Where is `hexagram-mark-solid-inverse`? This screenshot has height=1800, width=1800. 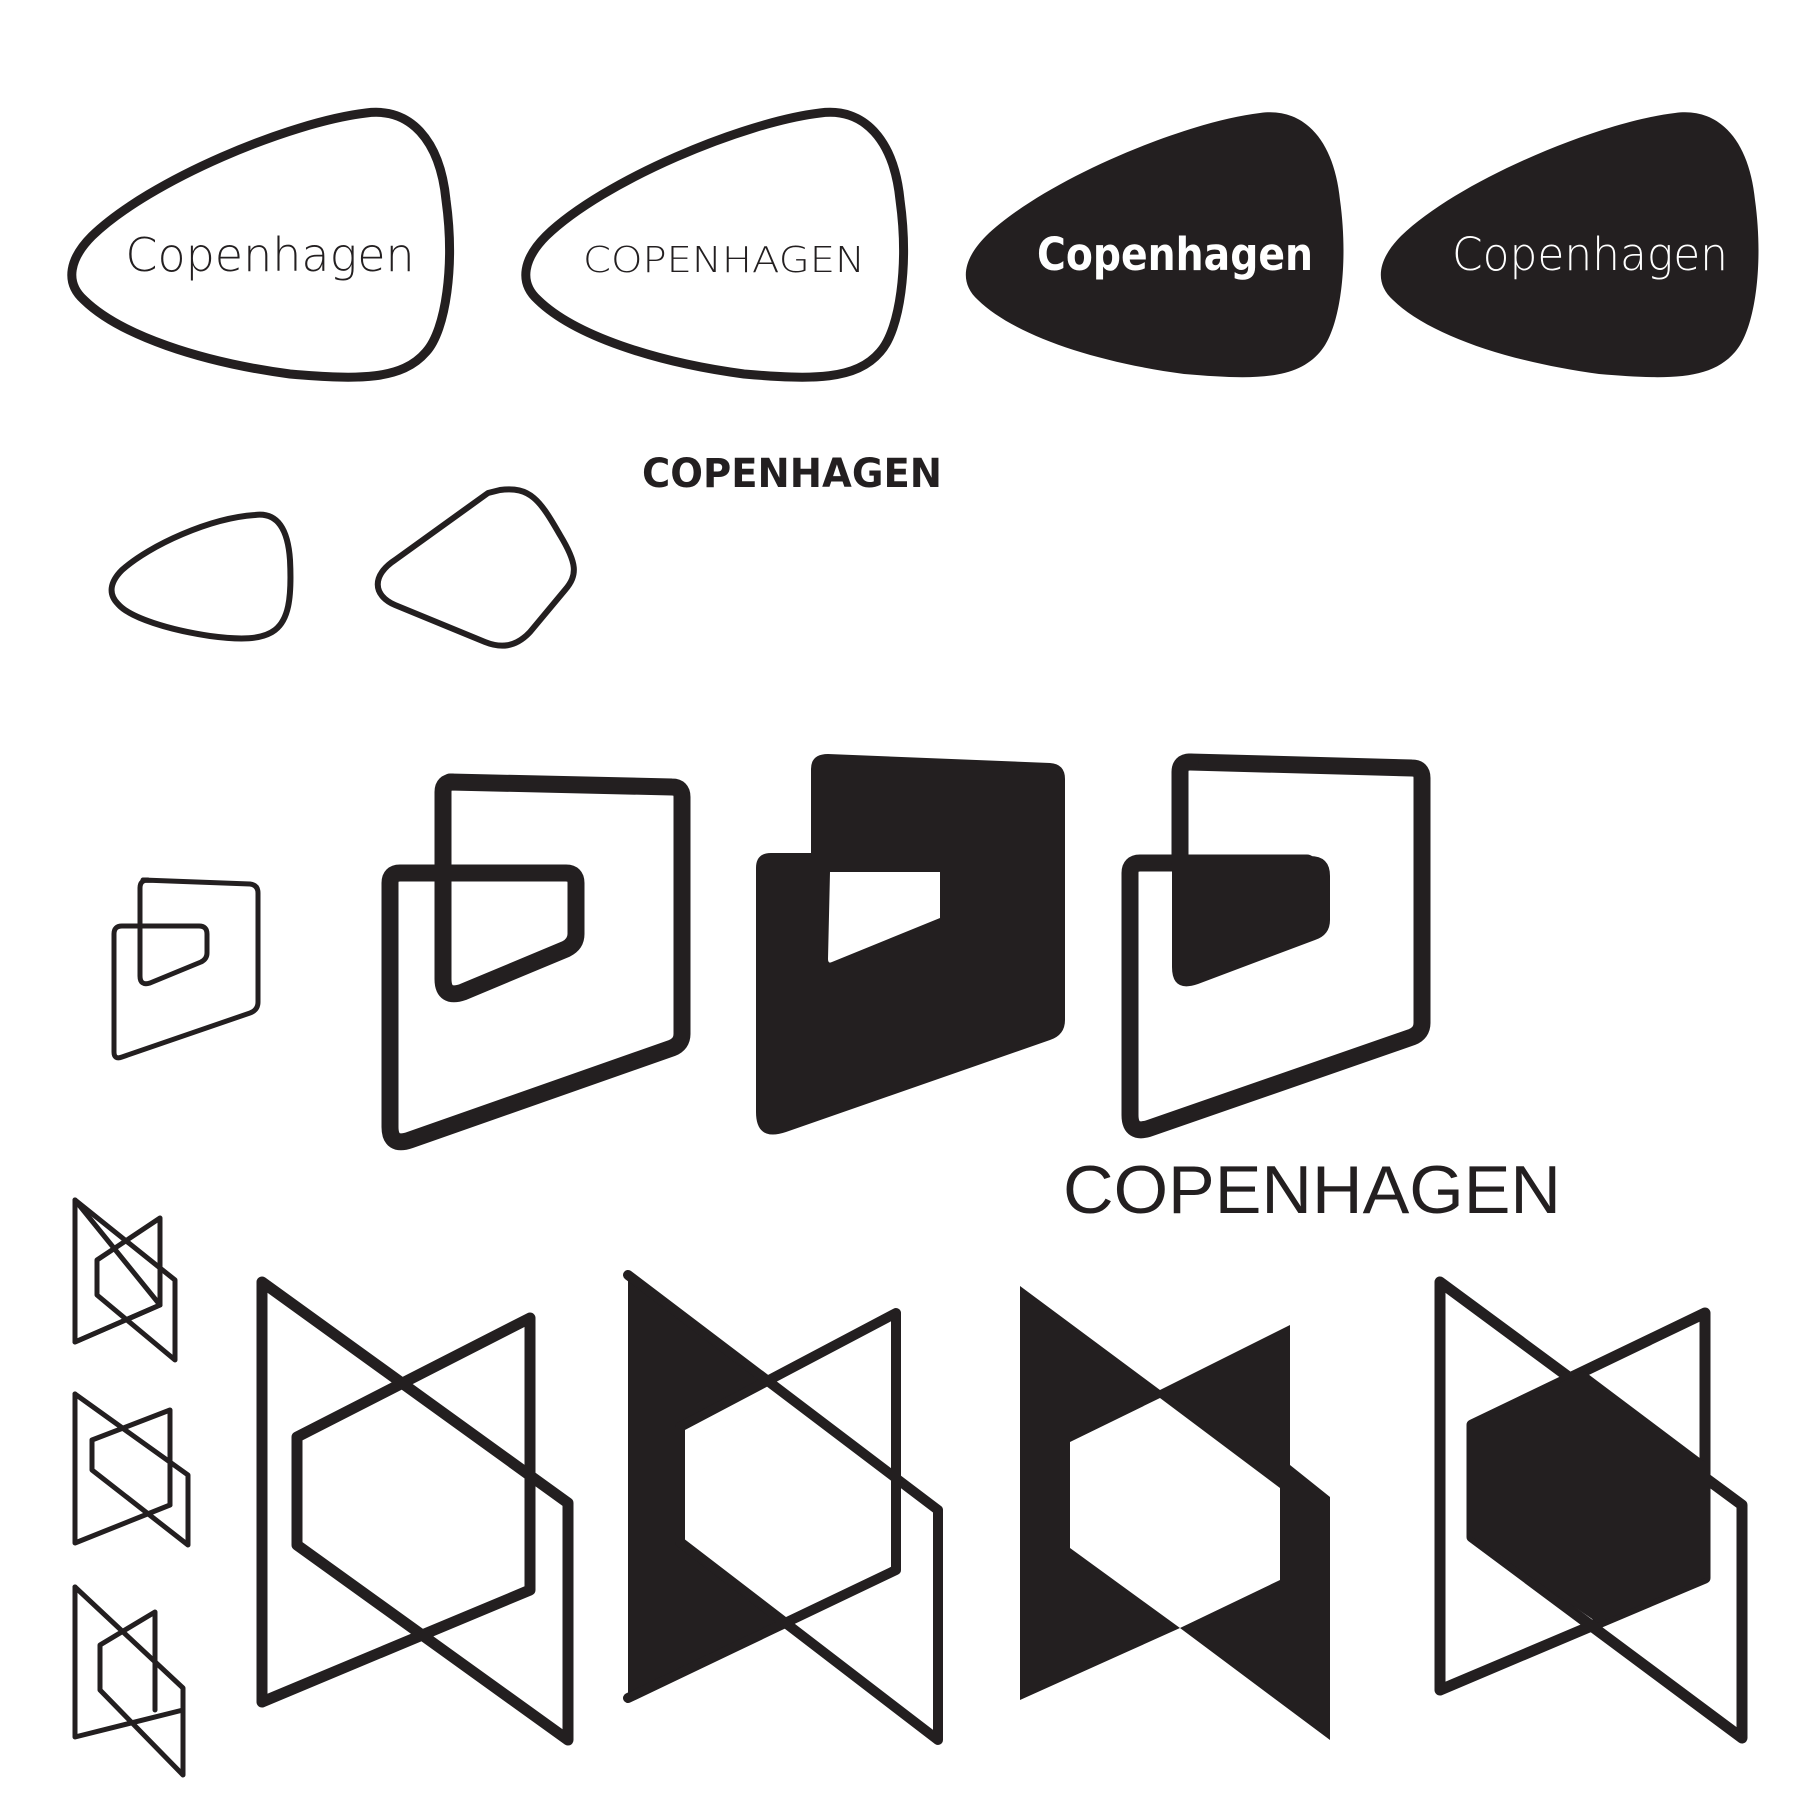
hexagram-mark-solid-inverse is located at coordinates (1175, 1513).